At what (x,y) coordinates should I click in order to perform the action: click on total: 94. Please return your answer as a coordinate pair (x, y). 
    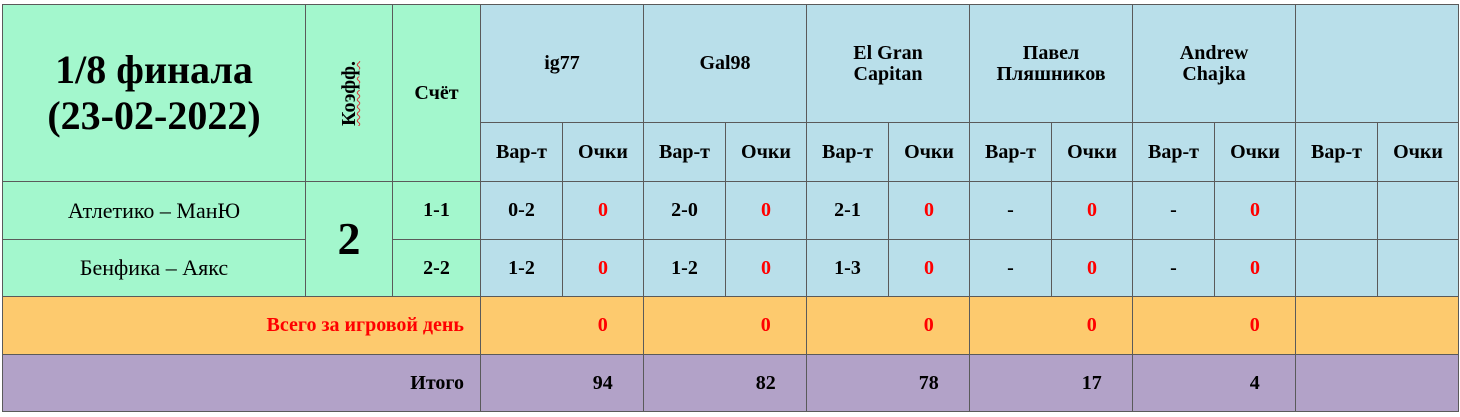
    Looking at the image, I should click on (603, 383).